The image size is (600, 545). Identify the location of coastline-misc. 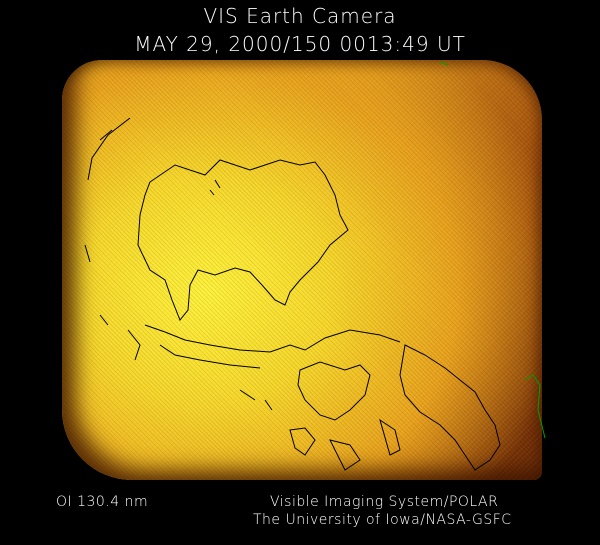
(178, 327).